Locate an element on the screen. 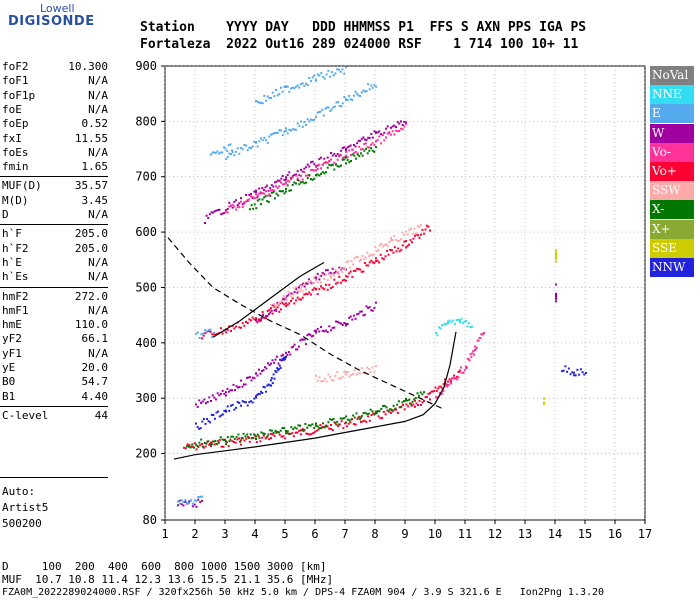 The image size is (700, 600). param-row: h`E N/A is located at coordinates (55, 263).